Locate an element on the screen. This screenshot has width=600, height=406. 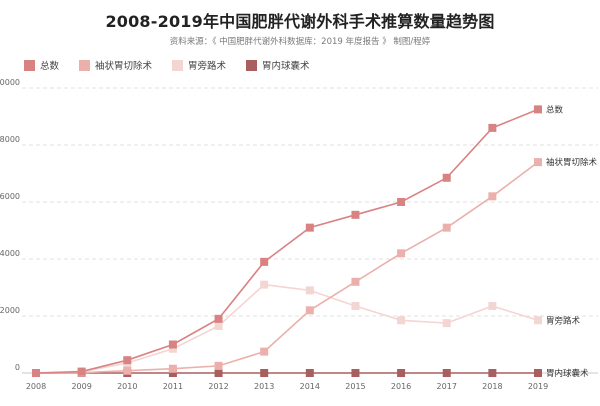
legend-swatch-balloon is located at coordinates (252, 65).